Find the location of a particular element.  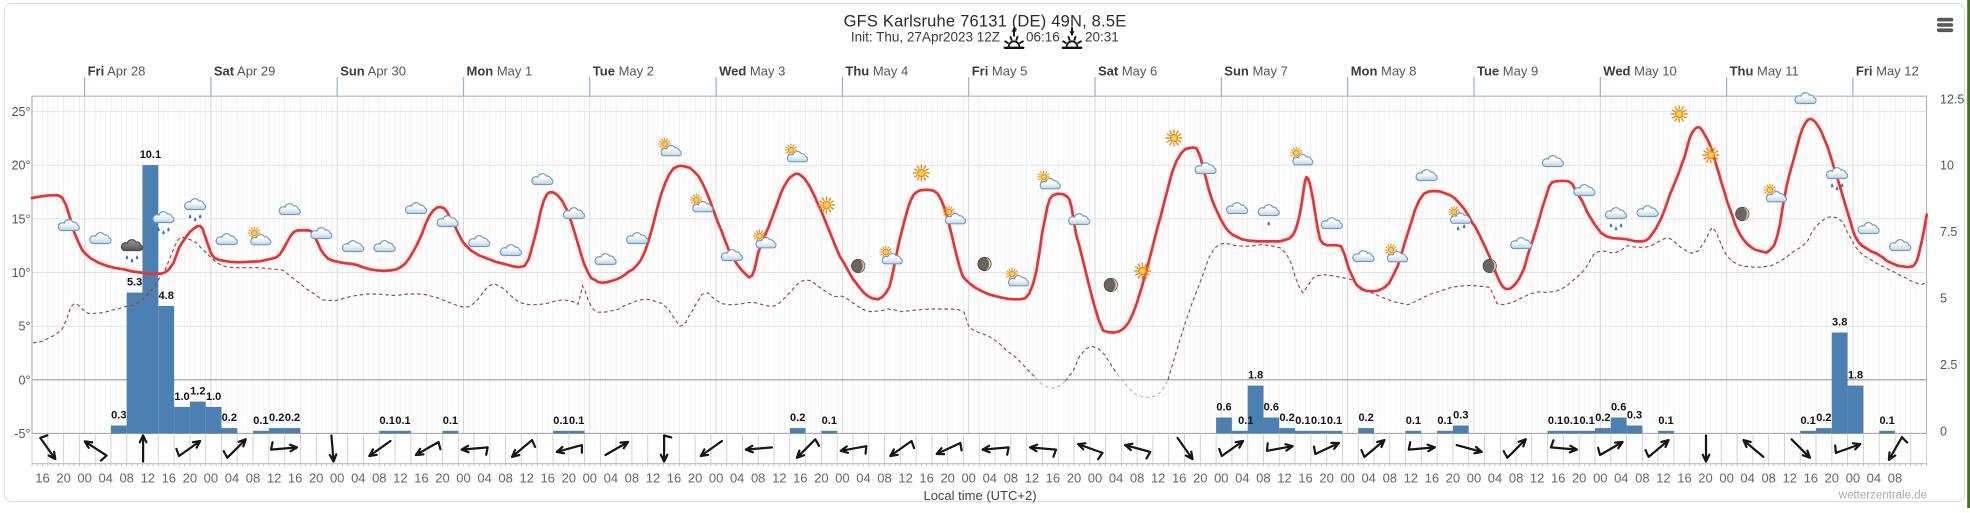

svg-text: 7.5 is located at coordinates (1948, 232).